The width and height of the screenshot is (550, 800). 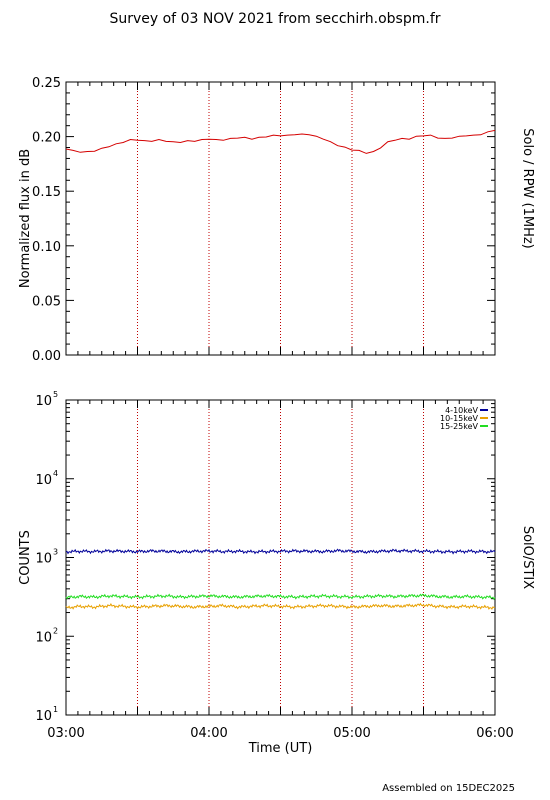 What do you see at coordinates (459, 426) in the screenshot?
I see `legend-label: 15-25keV` at bounding box center [459, 426].